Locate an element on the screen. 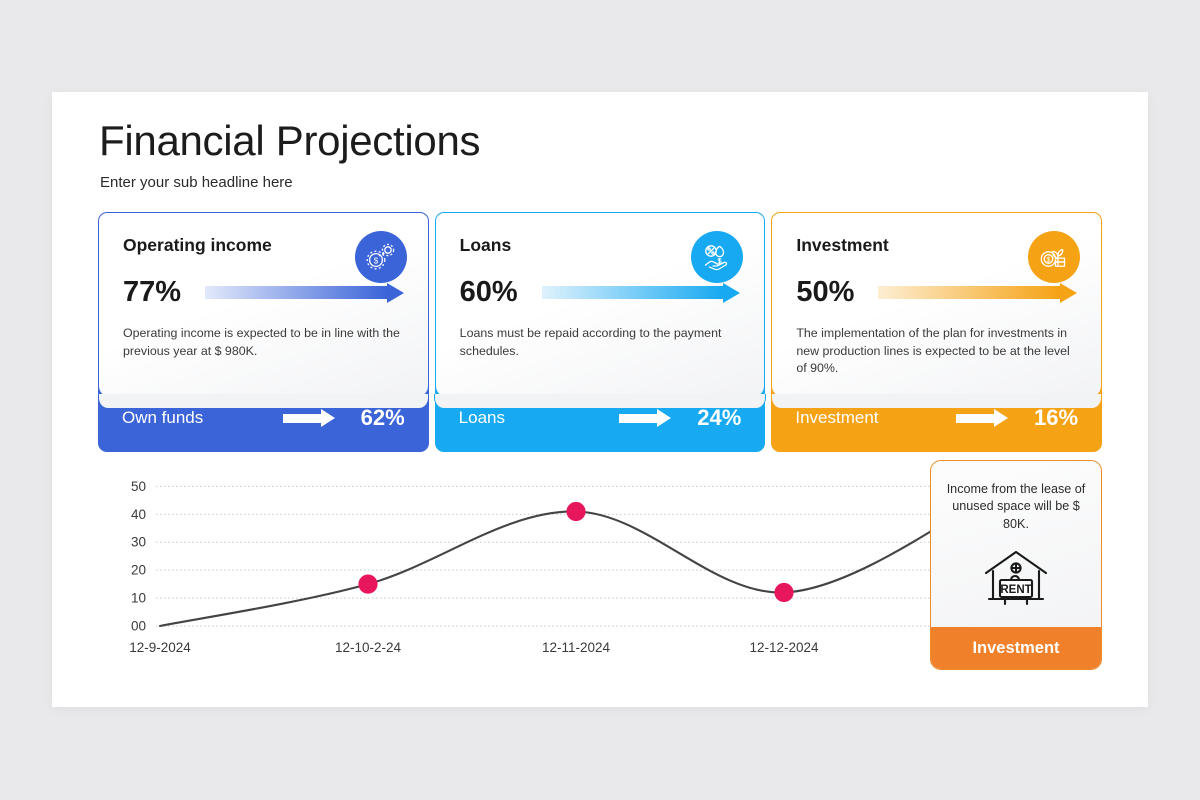 The height and width of the screenshot is (800, 1200). card-percent: 60% is located at coordinates (488, 292).